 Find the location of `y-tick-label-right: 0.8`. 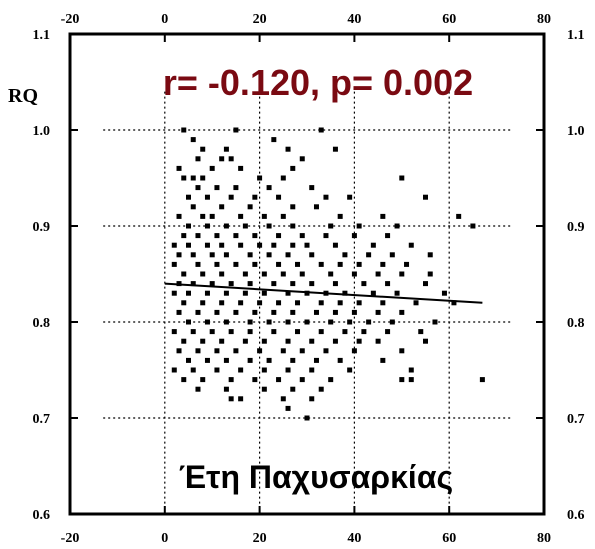

y-tick-label-right: 0.8 is located at coordinates (576, 323).